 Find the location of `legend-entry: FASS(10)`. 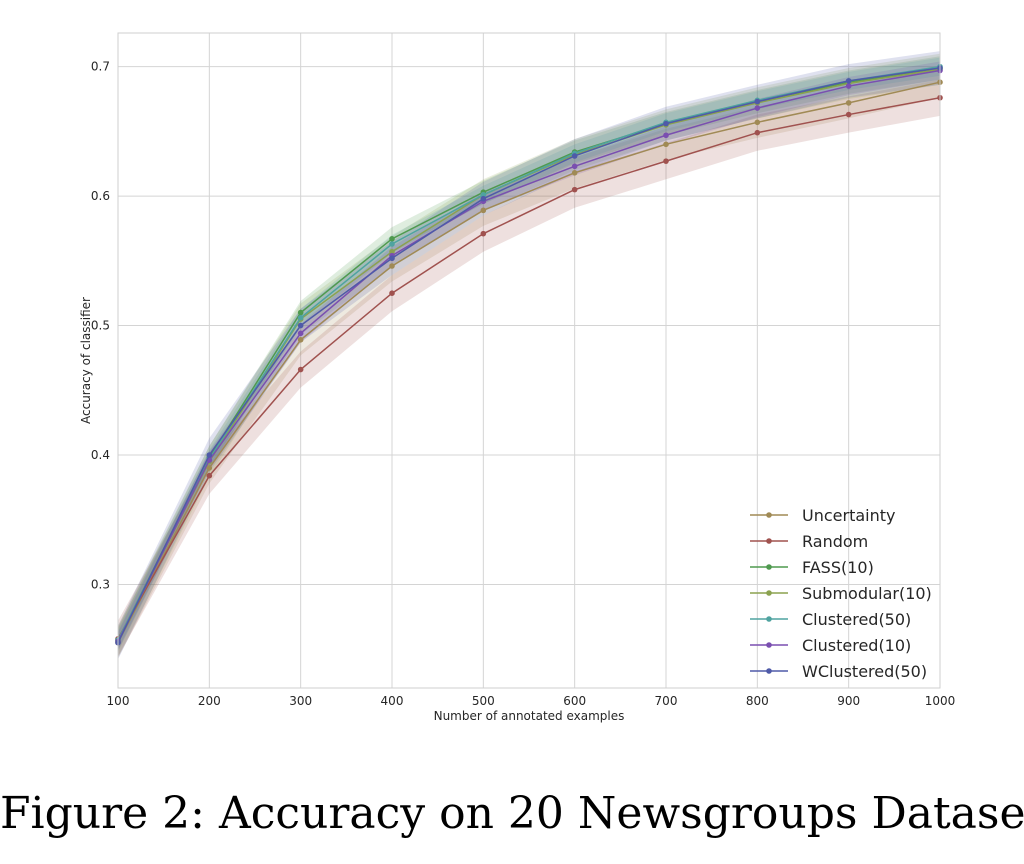

legend-entry: FASS(10) is located at coordinates (838, 567).